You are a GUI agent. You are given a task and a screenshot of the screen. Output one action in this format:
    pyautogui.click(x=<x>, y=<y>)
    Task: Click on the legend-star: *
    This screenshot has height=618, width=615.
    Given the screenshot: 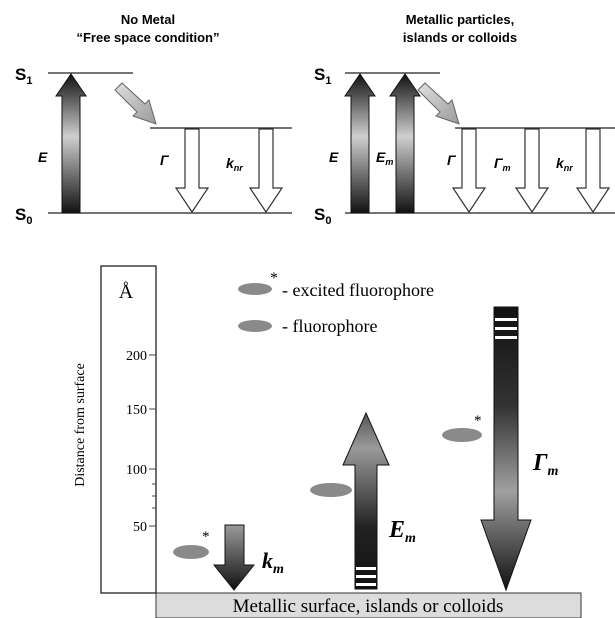 What is the action you would take?
    pyautogui.click(x=274, y=278)
    